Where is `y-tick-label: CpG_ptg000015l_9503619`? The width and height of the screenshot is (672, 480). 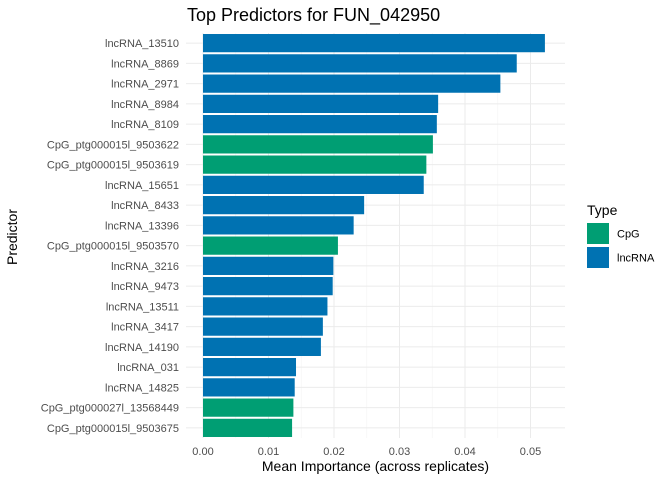 y-tick-label: CpG_ptg000015l_9503619 is located at coordinates (113, 166).